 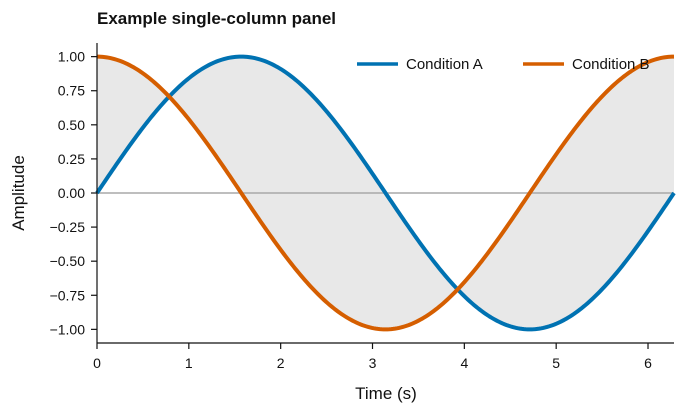 What do you see at coordinates (68, 227) in the screenshot?
I see `y-tick-label: −0.25` at bounding box center [68, 227].